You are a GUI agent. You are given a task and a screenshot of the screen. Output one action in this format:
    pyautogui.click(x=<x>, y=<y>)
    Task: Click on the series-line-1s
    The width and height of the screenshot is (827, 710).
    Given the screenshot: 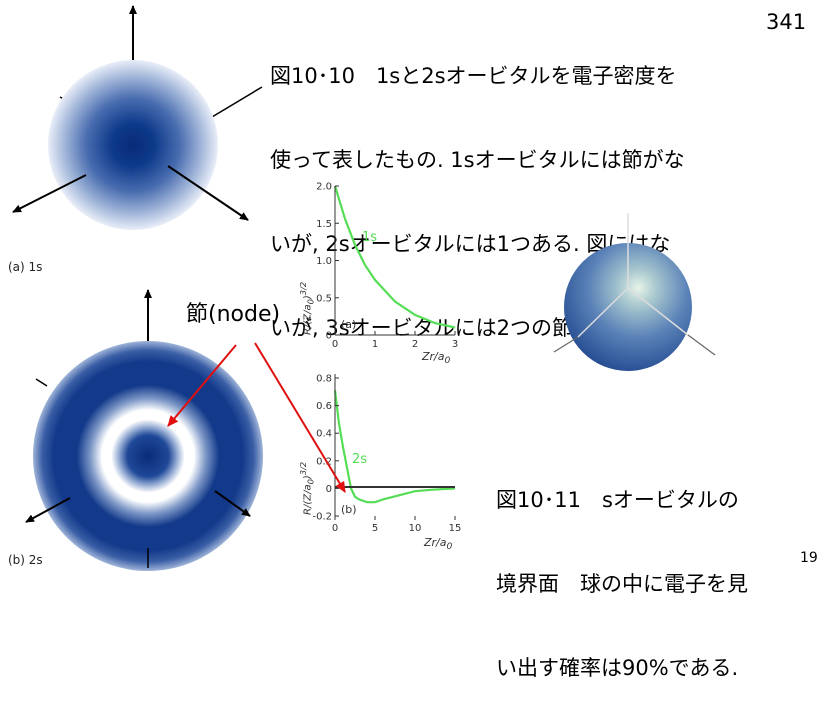 What is the action you would take?
    pyautogui.click(x=394, y=257)
    